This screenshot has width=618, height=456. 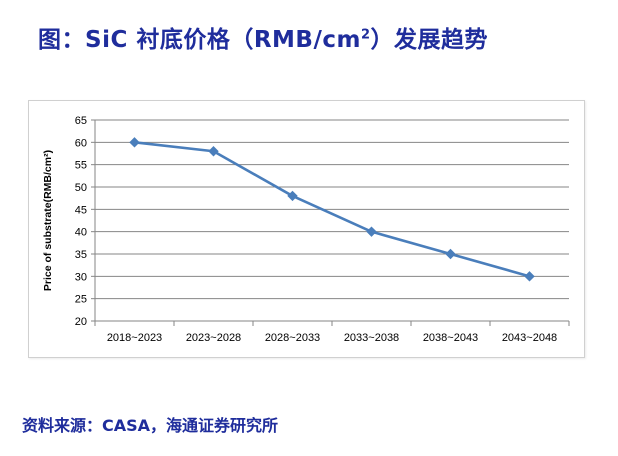 I want to click on page-title: 图：SiC 衬底价格（RMB/cm2）发展趋势, so click(x=263, y=37).